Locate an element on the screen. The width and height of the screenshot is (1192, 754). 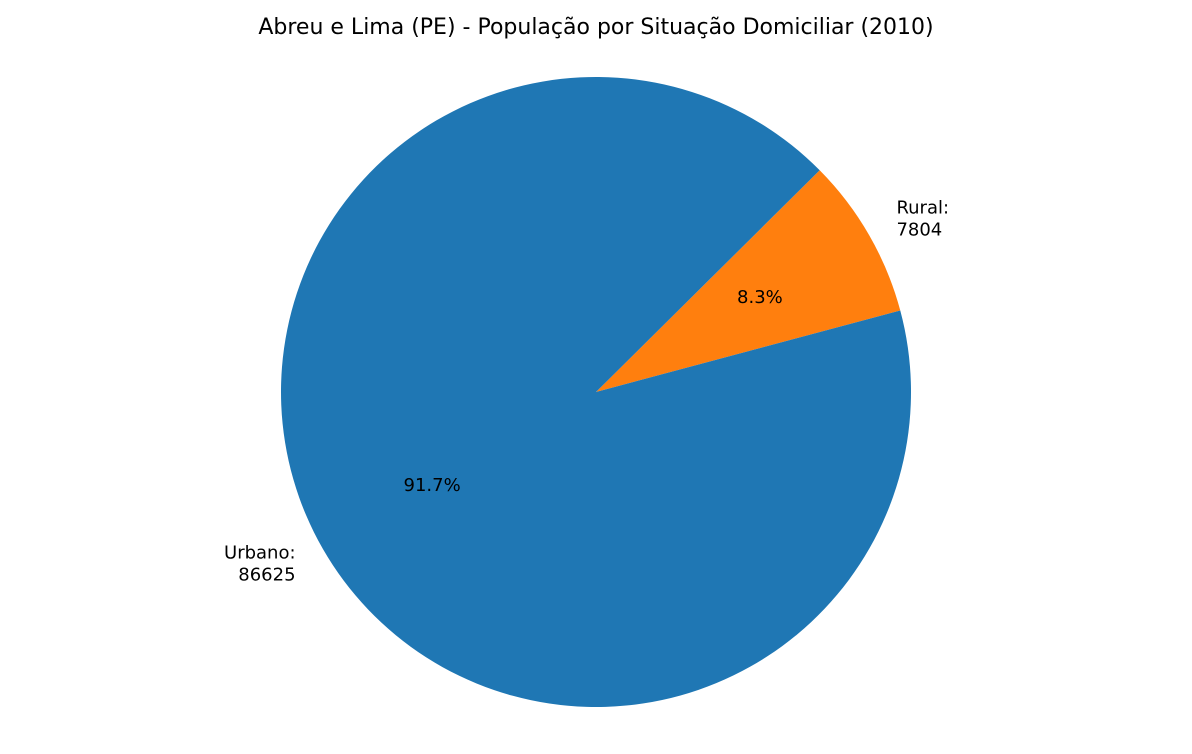
pie-category-label-line: Rural: is located at coordinates (922, 207).